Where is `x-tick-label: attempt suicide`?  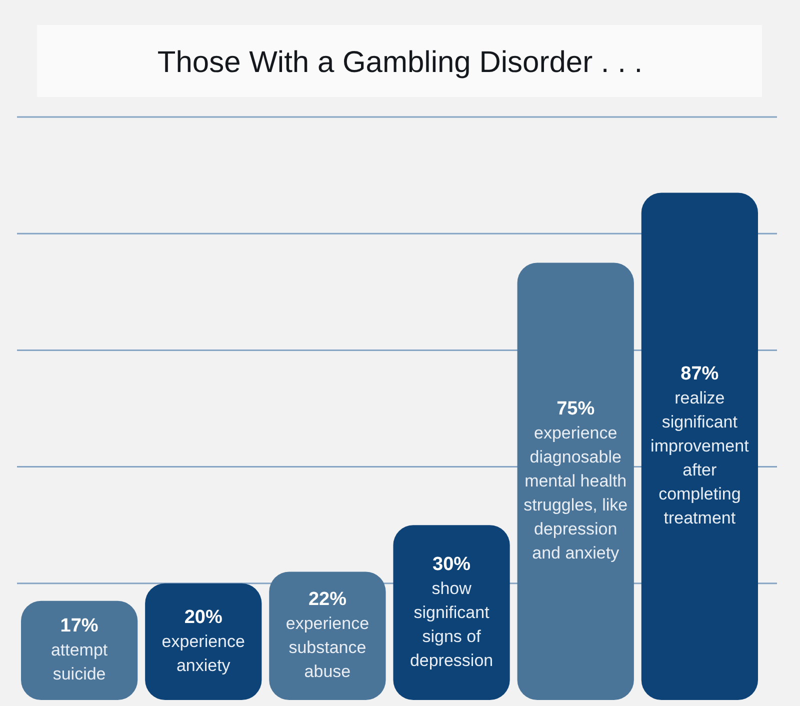
x-tick-label: attempt suicide is located at coordinates (79, 662).